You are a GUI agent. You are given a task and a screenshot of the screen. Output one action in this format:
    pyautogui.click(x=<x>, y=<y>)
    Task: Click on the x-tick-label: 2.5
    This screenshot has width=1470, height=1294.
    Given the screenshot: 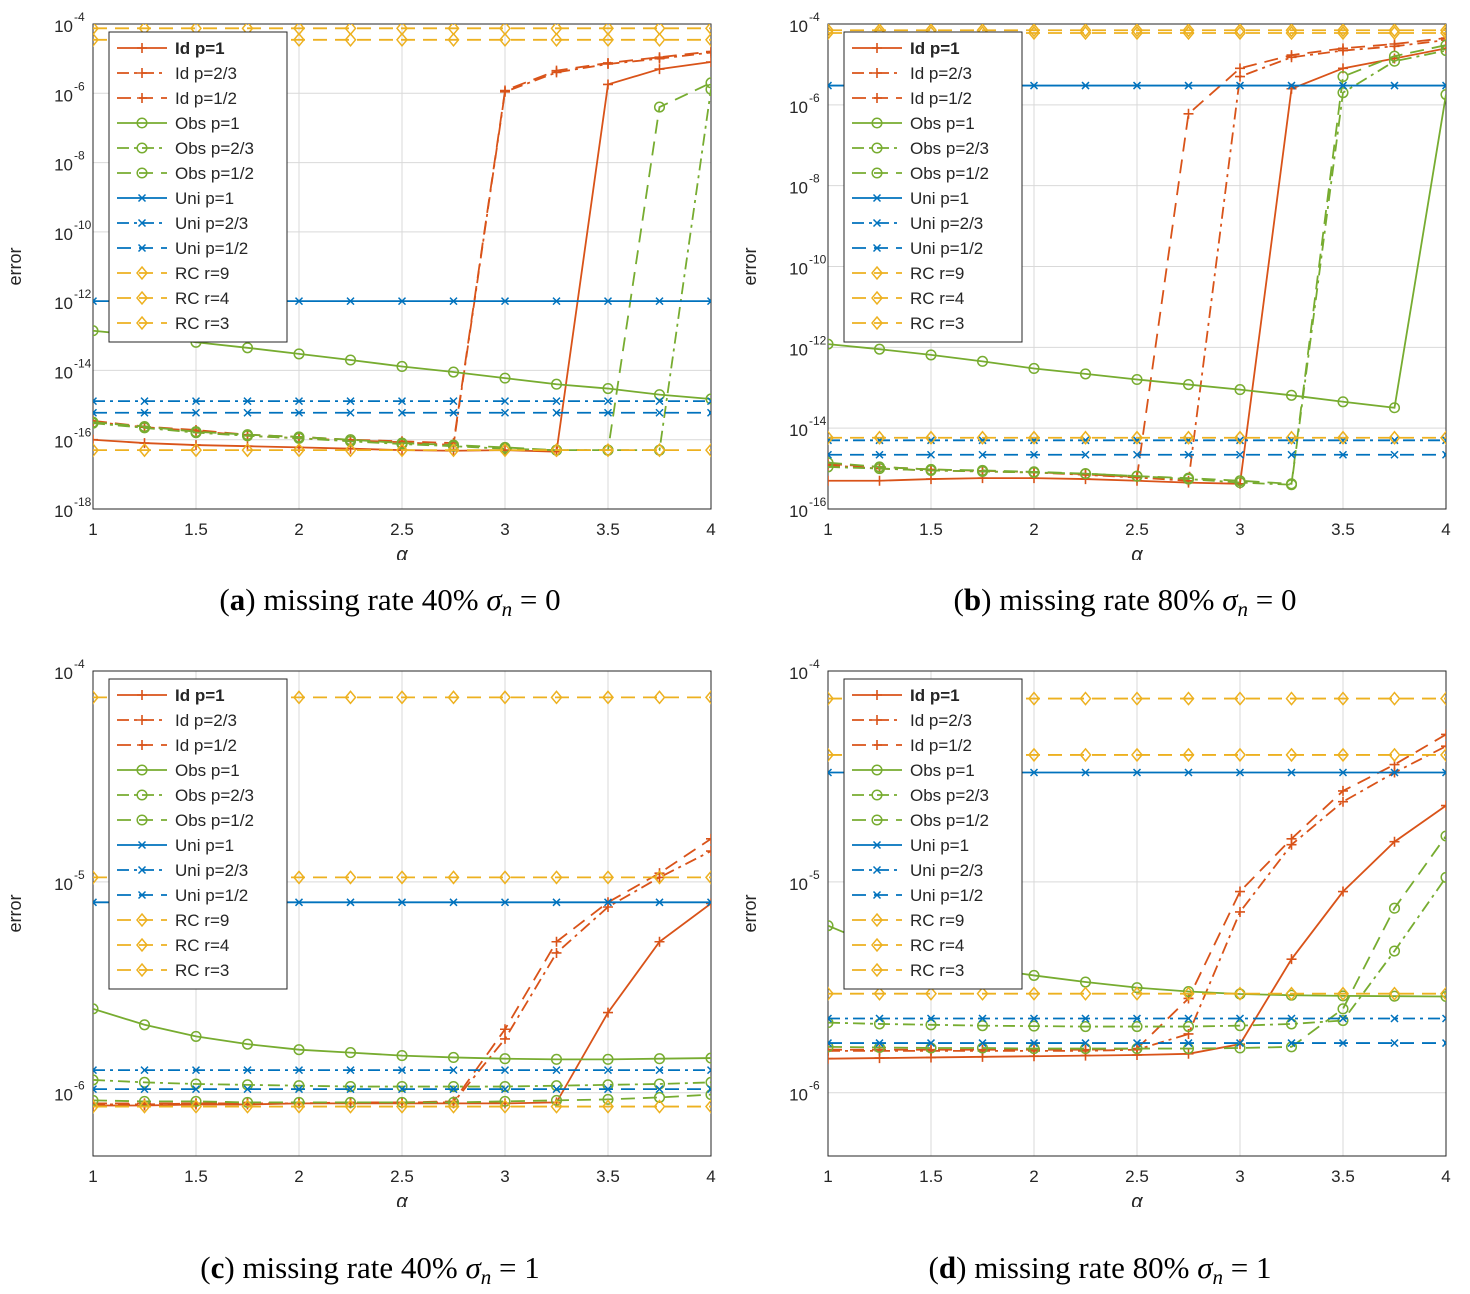 What is the action you would take?
    pyautogui.click(x=402, y=529)
    